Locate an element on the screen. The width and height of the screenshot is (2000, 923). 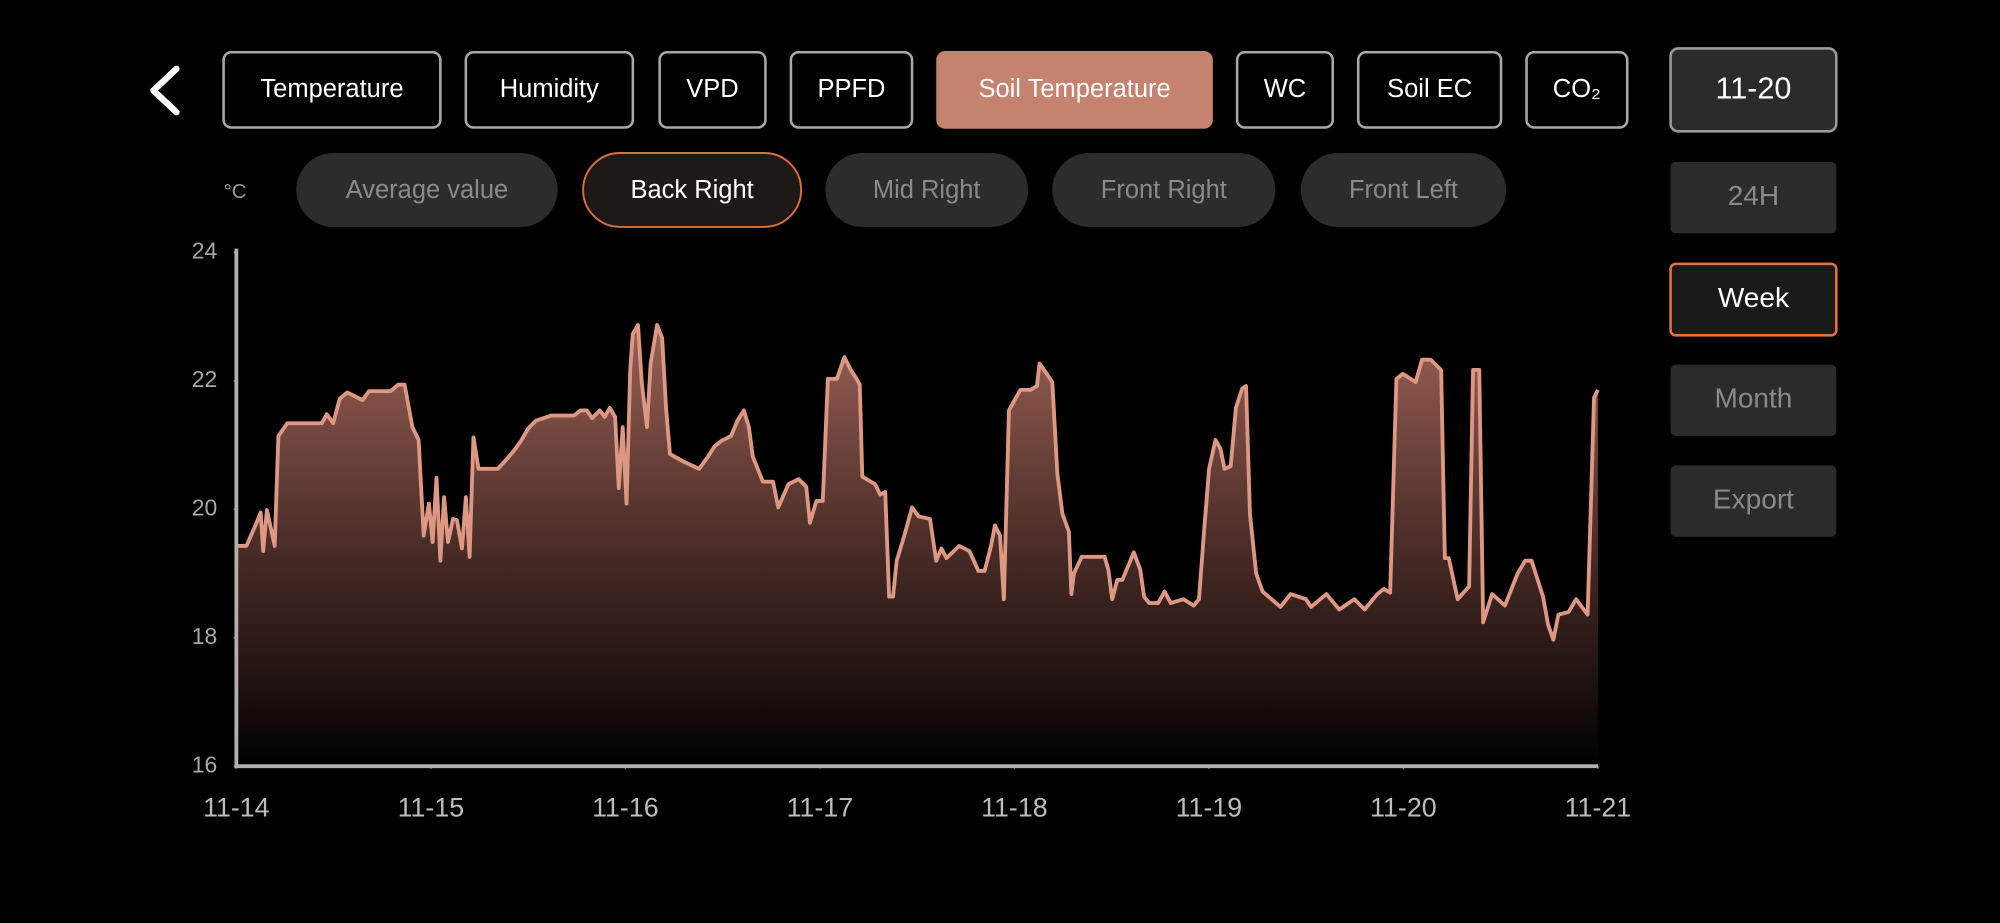
x-tick-label: 11-15 is located at coordinates (431, 808).